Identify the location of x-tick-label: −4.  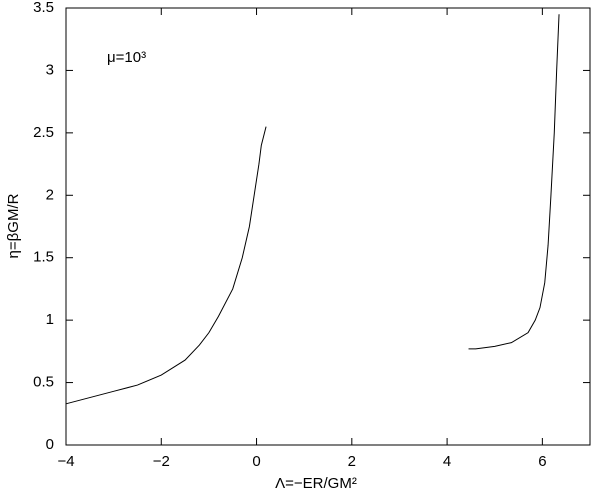
(65, 461).